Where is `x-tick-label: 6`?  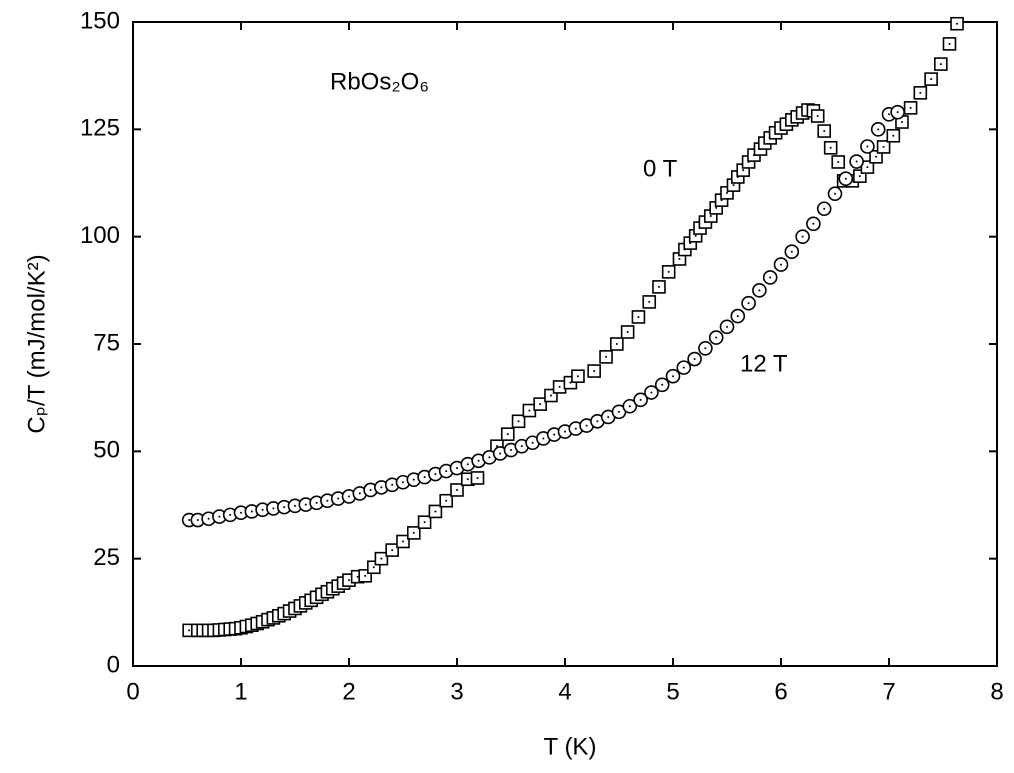 x-tick-label: 6 is located at coordinates (780, 691).